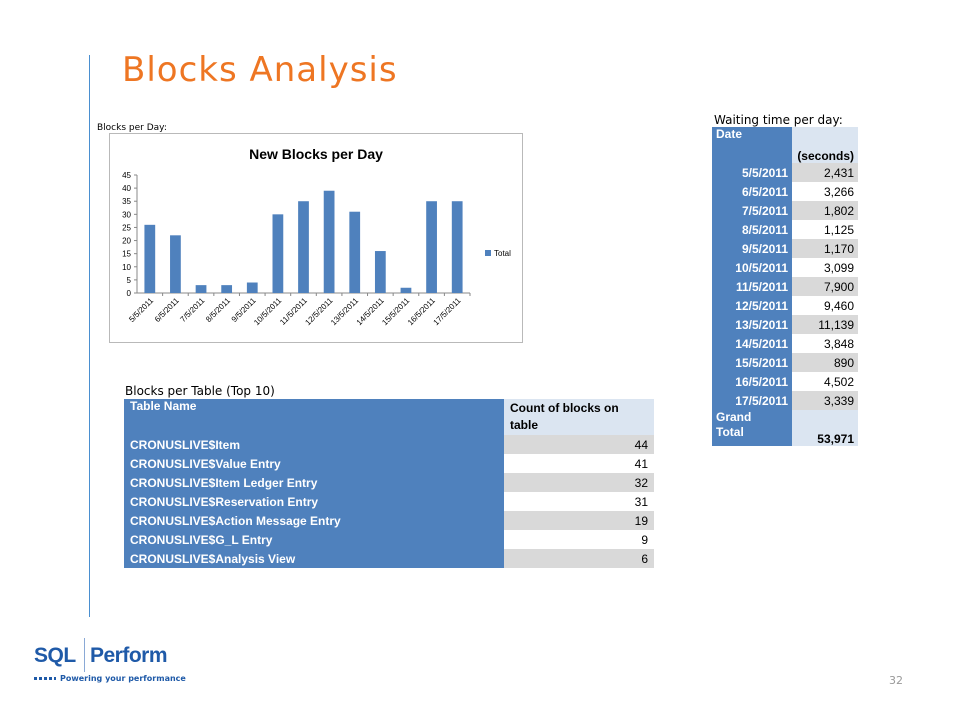 This screenshot has height=720, width=960. Describe the element at coordinates (825, 305) in the screenshot. I see `waiting-row-seconds: 9,460` at that location.